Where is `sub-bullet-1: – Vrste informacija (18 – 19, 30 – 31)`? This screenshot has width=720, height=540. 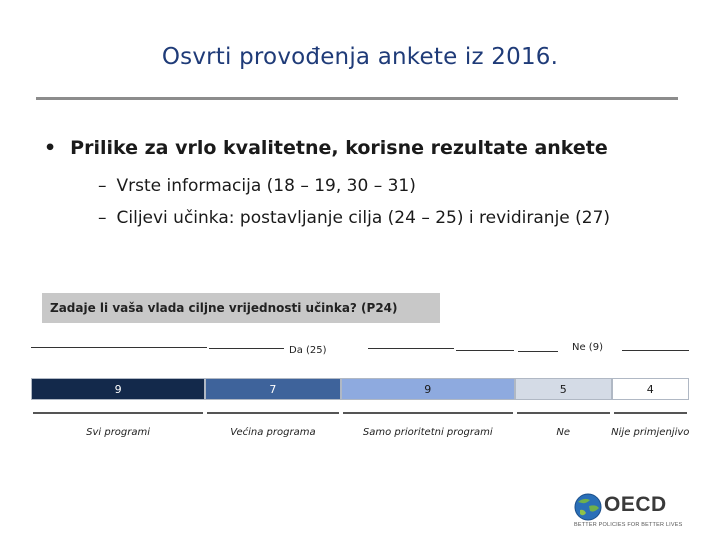
sub-bullet-1: – Vrste informacija (18 – 19, 30 – 31) is located at coordinates (257, 186).